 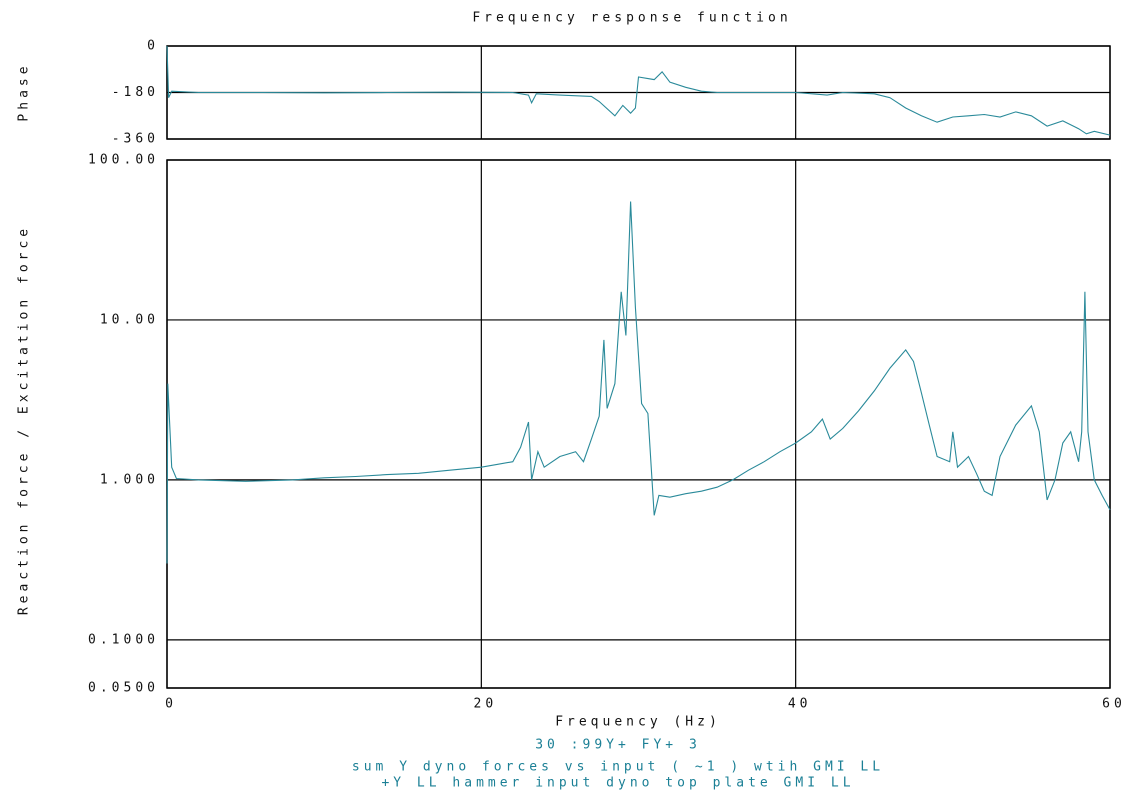 What do you see at coordinates (24, 420) in the screenshot?
I see `y-axis-label: Reaction force / Excitation force` at bounding box center [24, 420].